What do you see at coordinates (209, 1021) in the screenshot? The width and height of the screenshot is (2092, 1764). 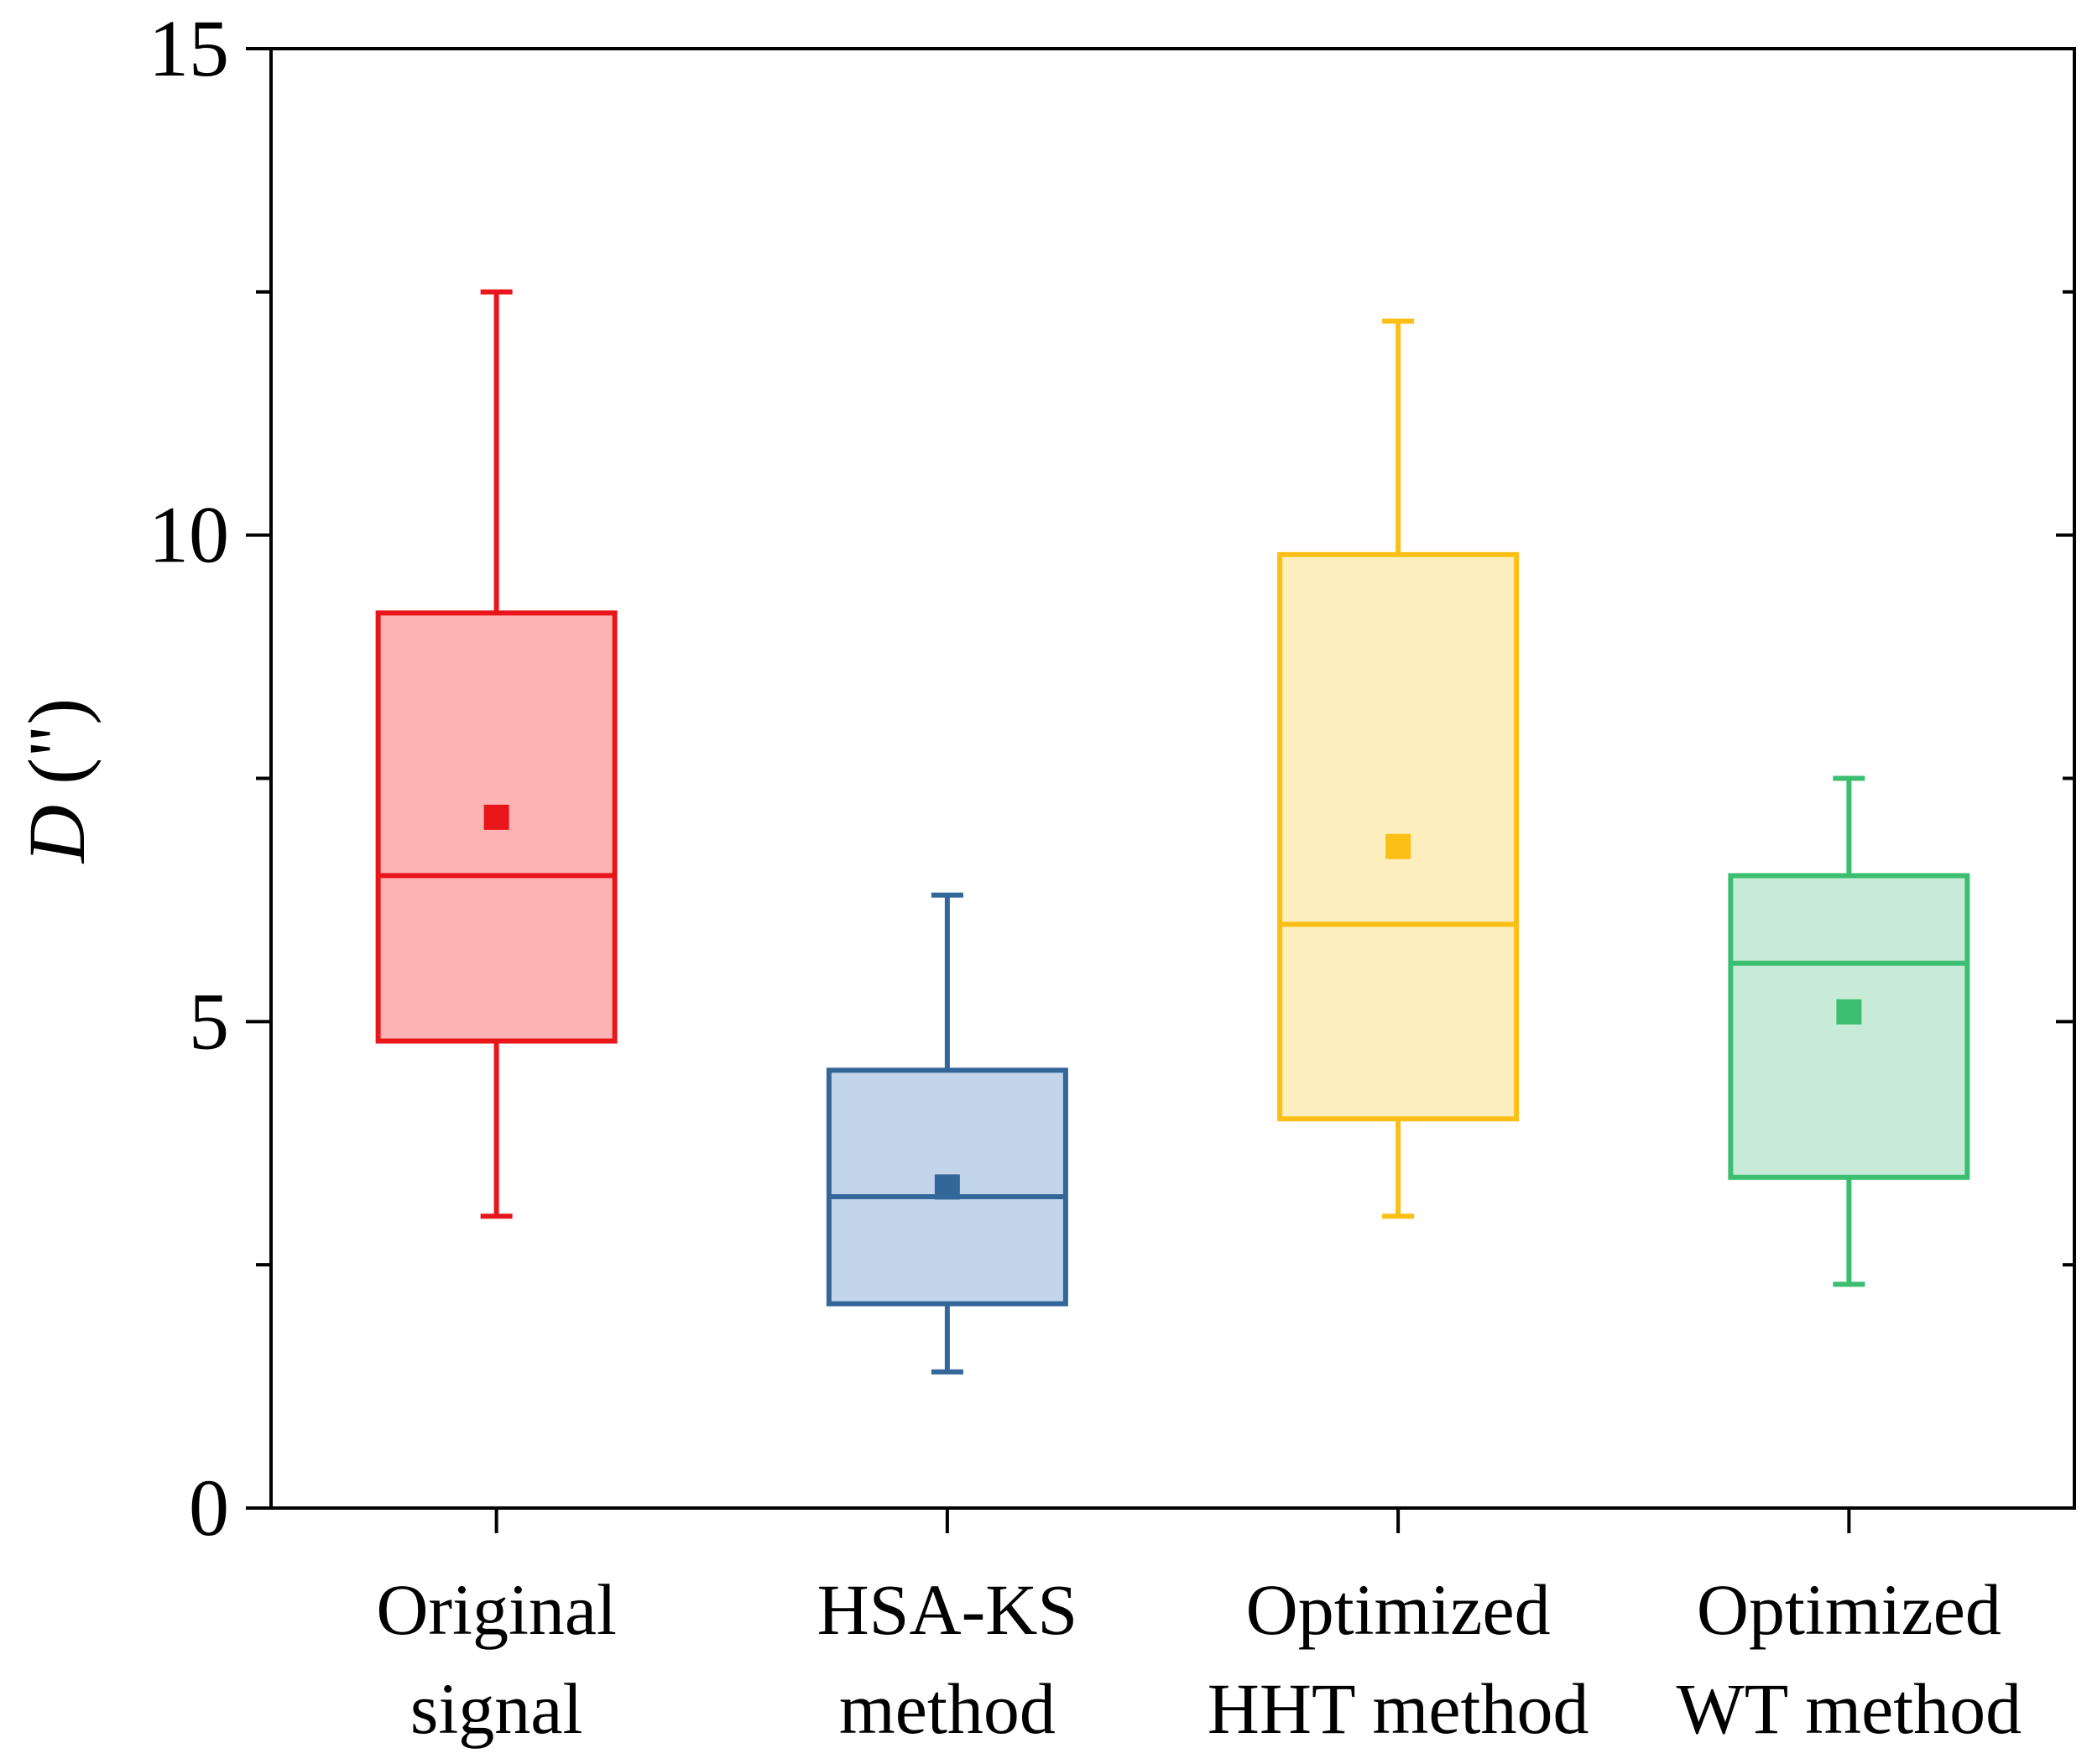 I see `y-tick-label: 5` at bounding box center [209, 1021].